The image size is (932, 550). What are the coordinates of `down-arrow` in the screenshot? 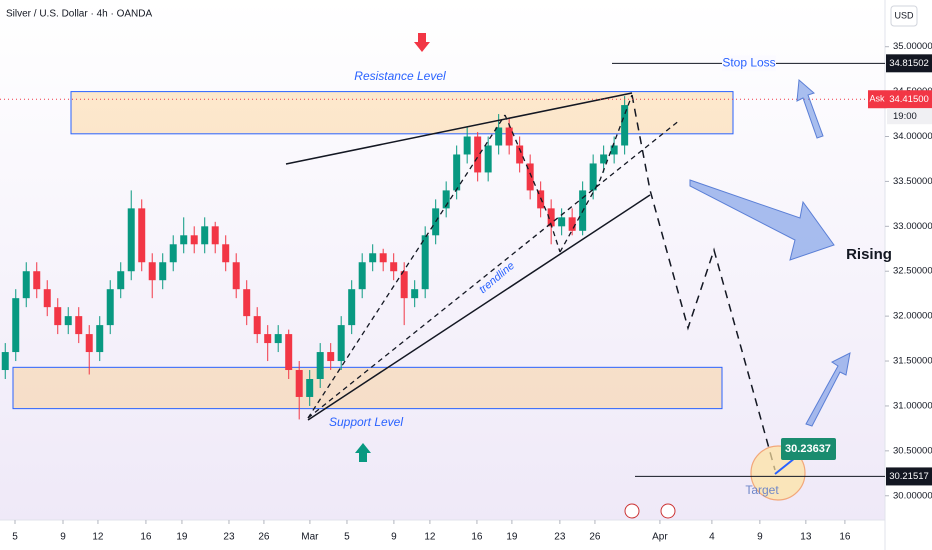 It's located at (422, 42).